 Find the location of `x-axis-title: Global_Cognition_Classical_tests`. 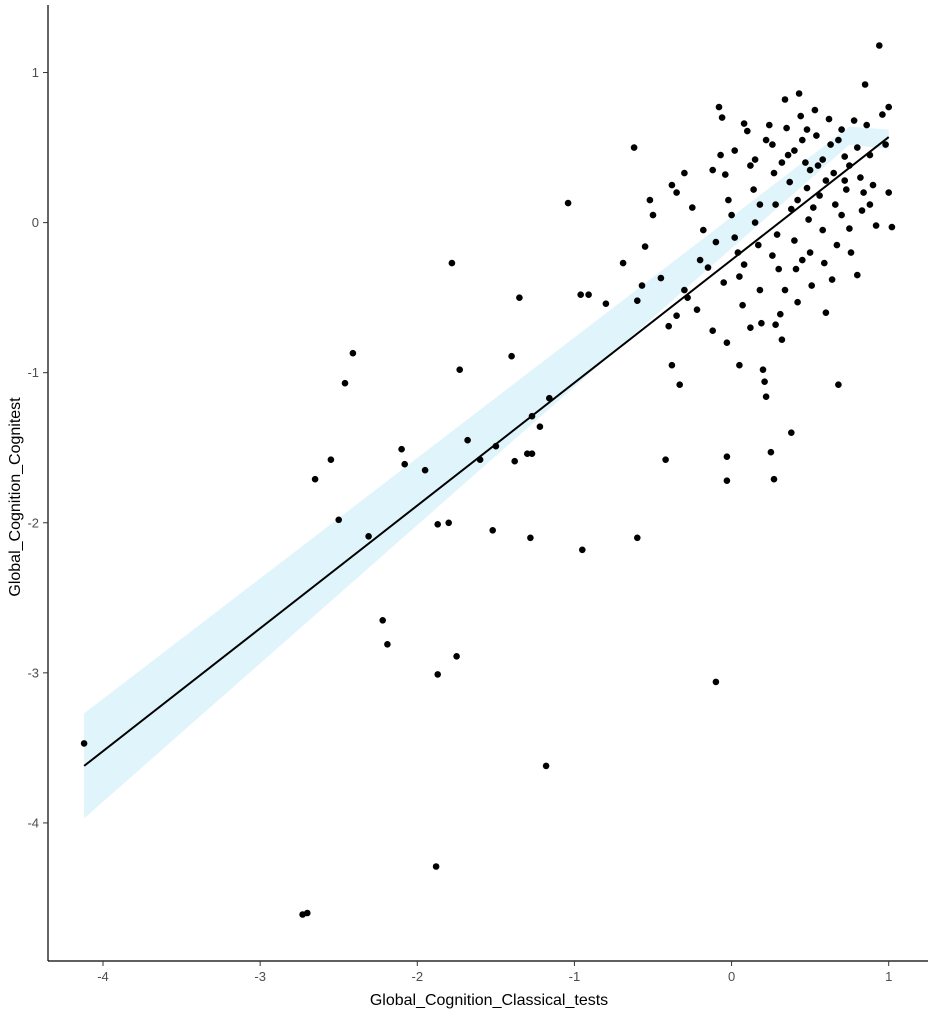

x-axis-title: Global_Cognition_Classical_tests is located at coordinates (489, 1000).